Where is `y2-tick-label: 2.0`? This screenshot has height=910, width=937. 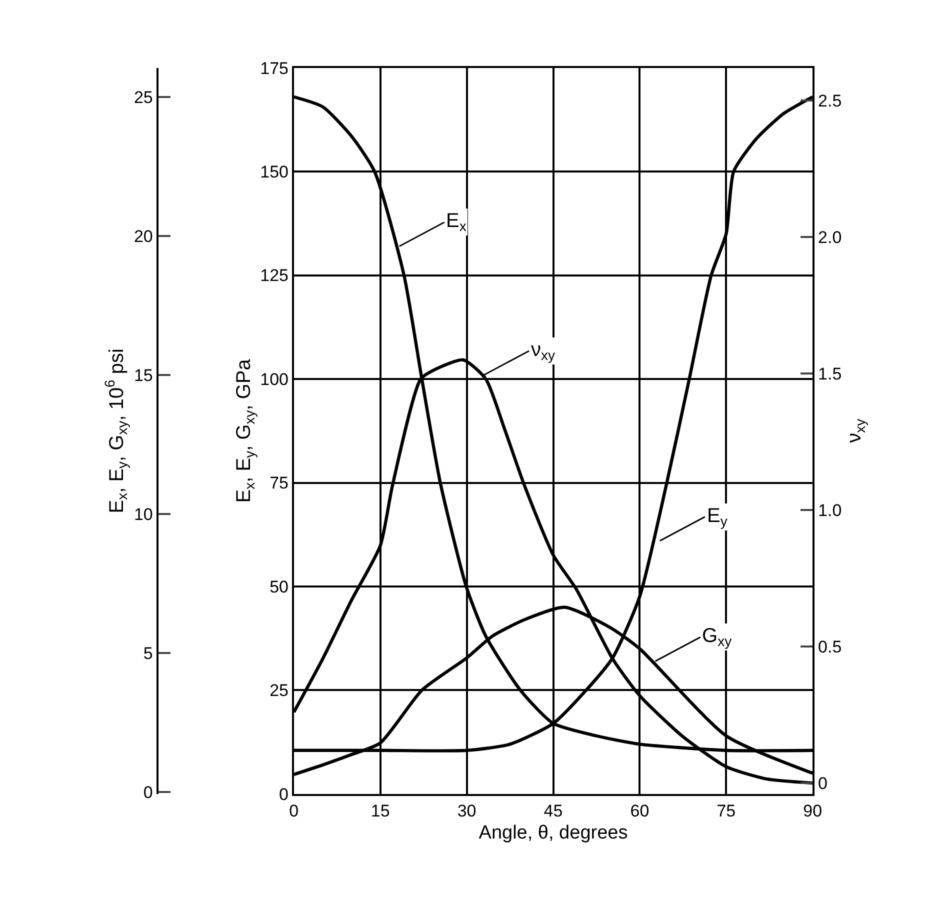
y2-tick-label: 2.0 is located at coordinates (830, 238).